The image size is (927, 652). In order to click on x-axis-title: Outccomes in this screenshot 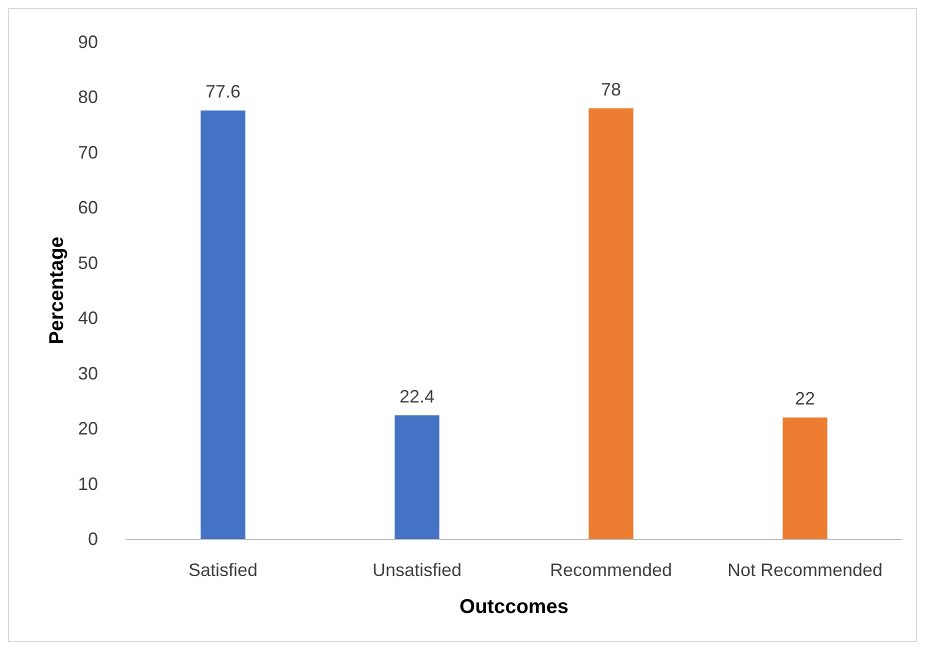, I will do `click(514, 607)`.